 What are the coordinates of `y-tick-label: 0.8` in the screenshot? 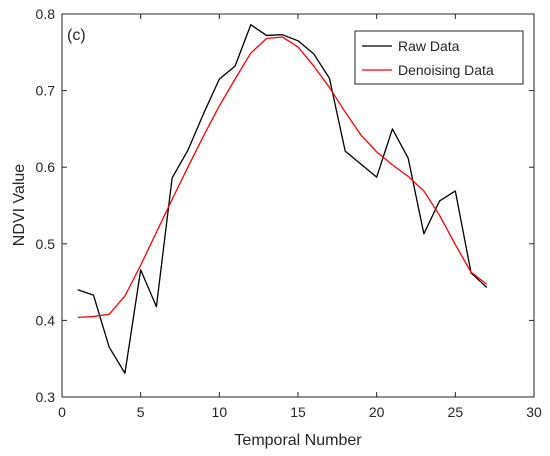 It's located at (46, 14).